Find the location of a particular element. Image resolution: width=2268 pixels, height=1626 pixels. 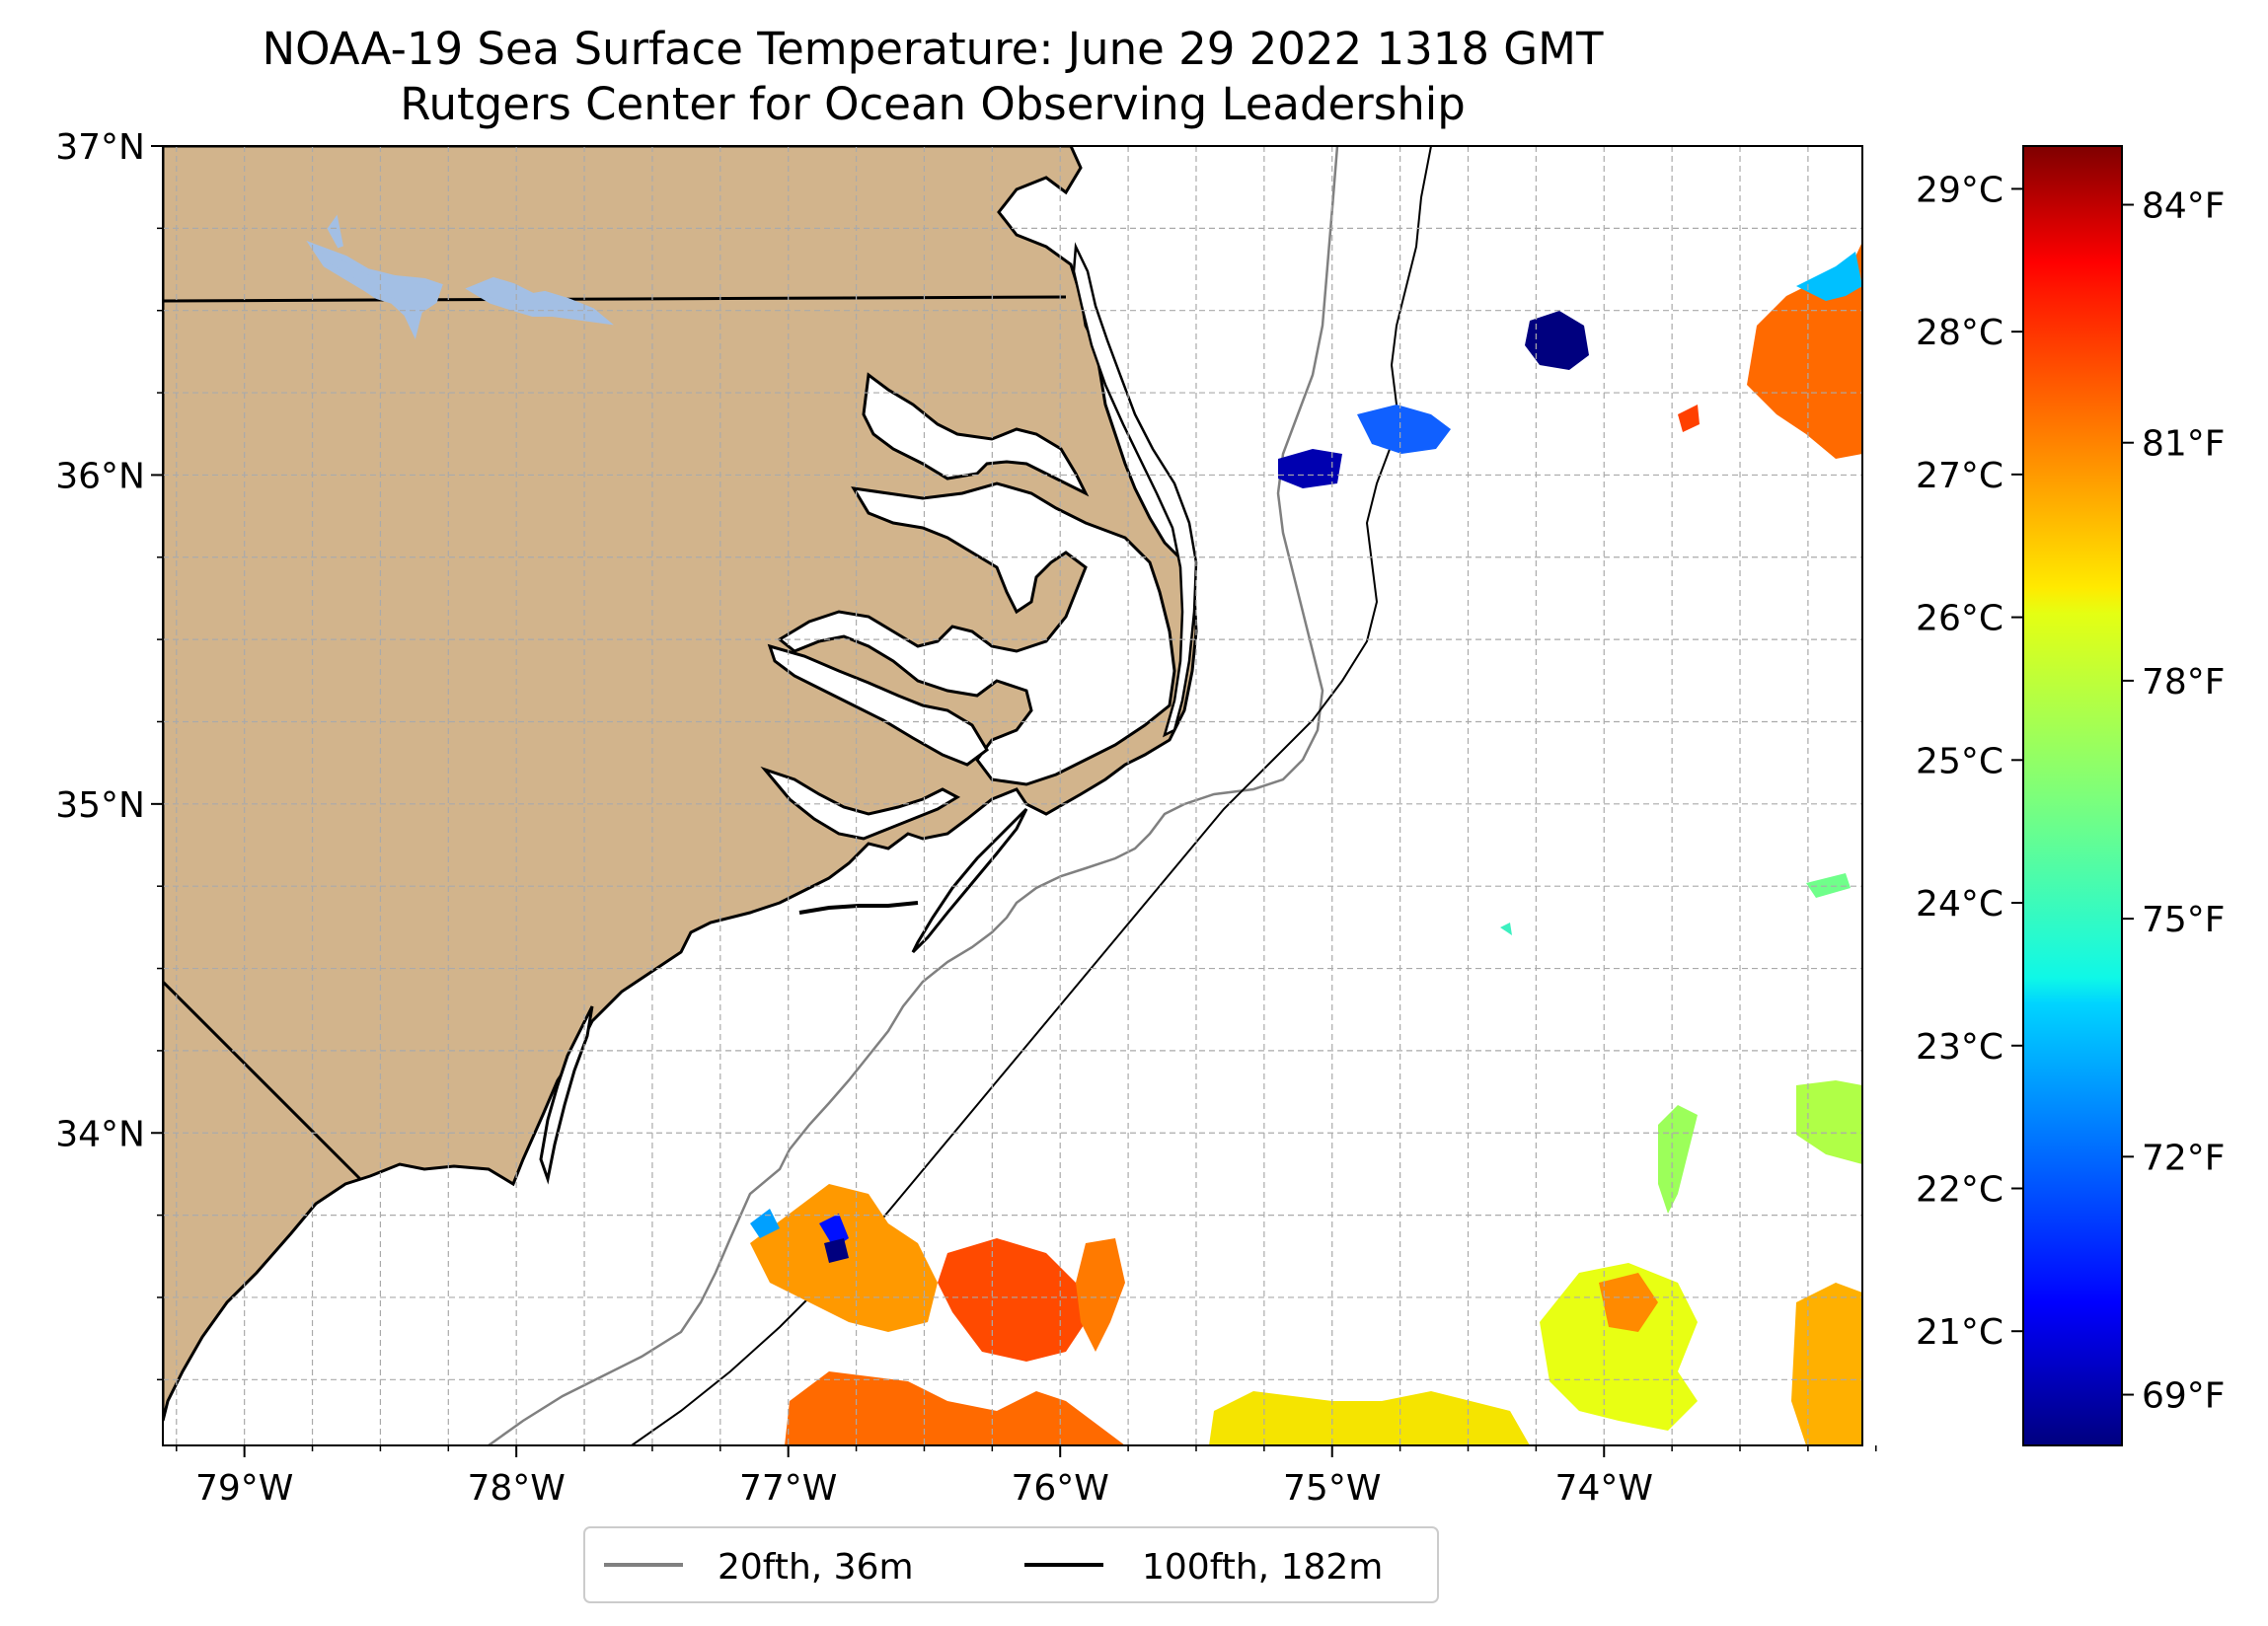

sst-patch-south-central is located at coordinates (1012, 1300).